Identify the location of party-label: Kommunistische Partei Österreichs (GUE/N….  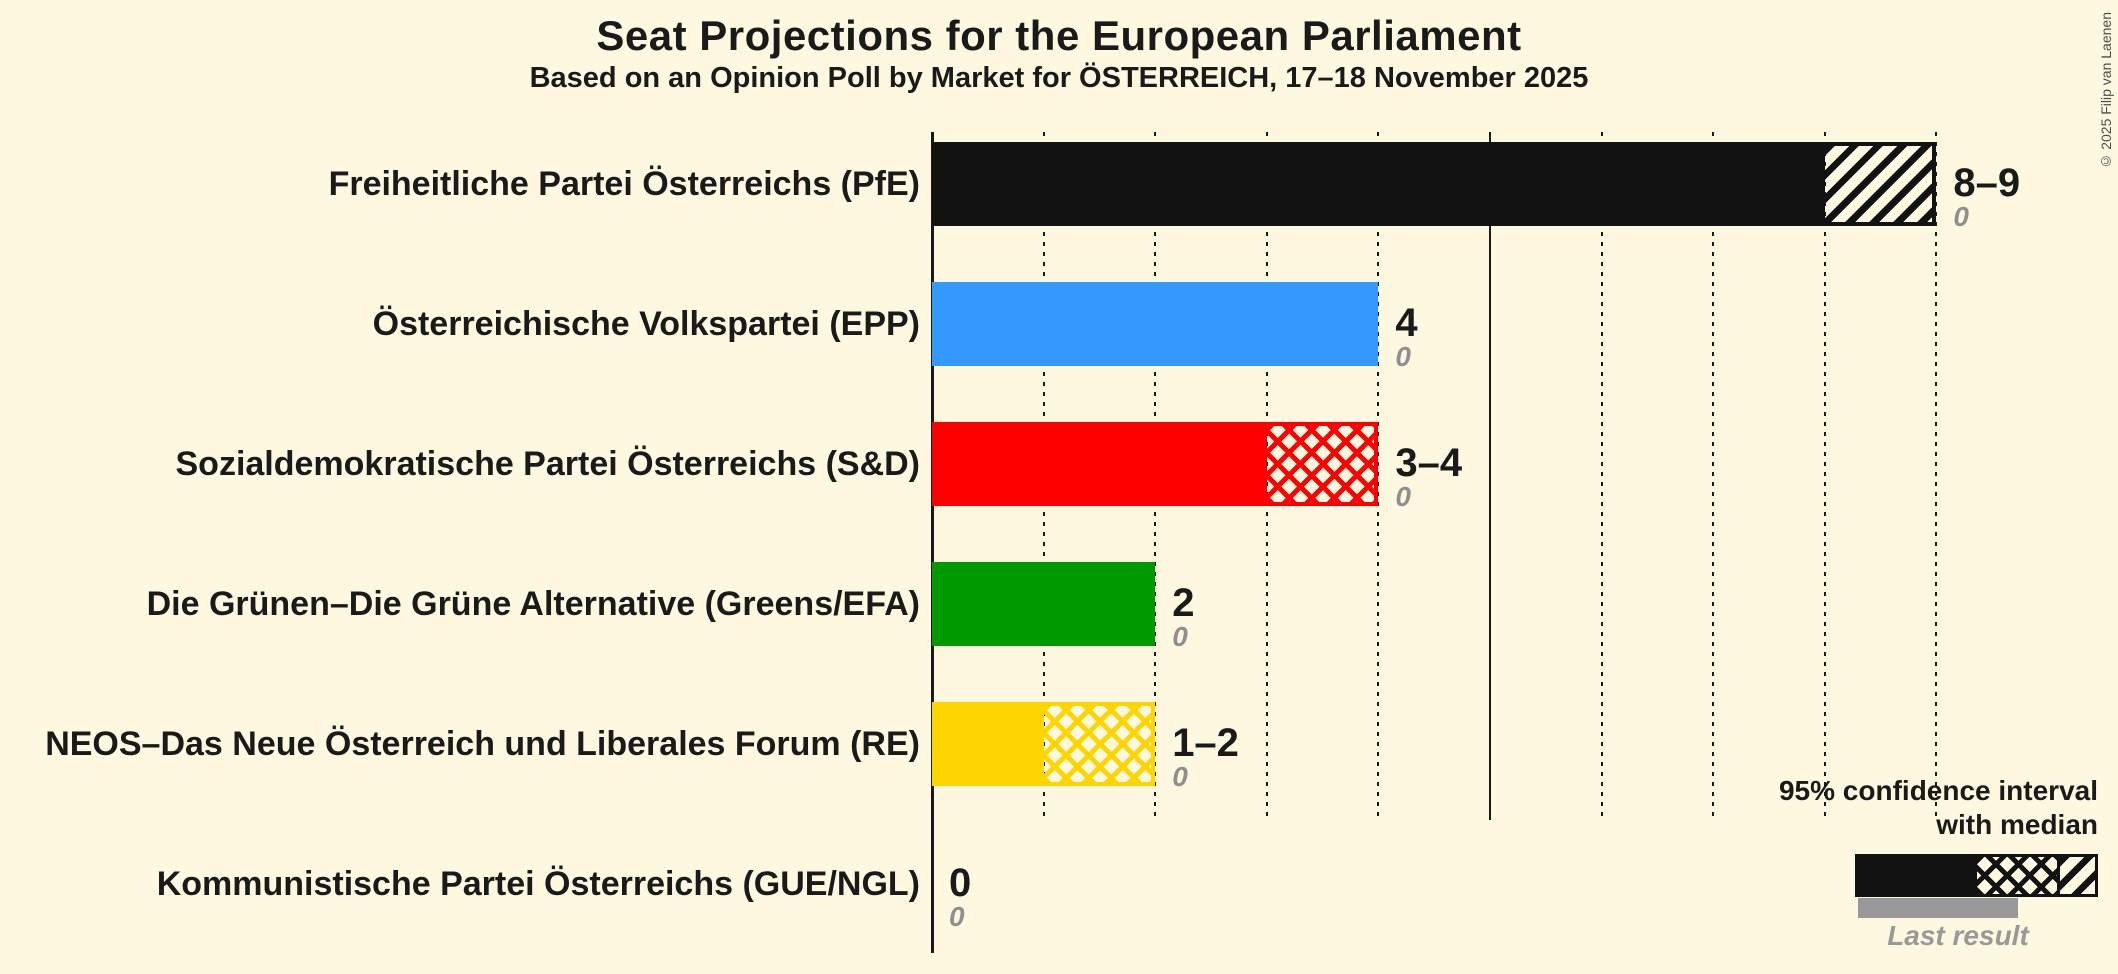
(538, 884).